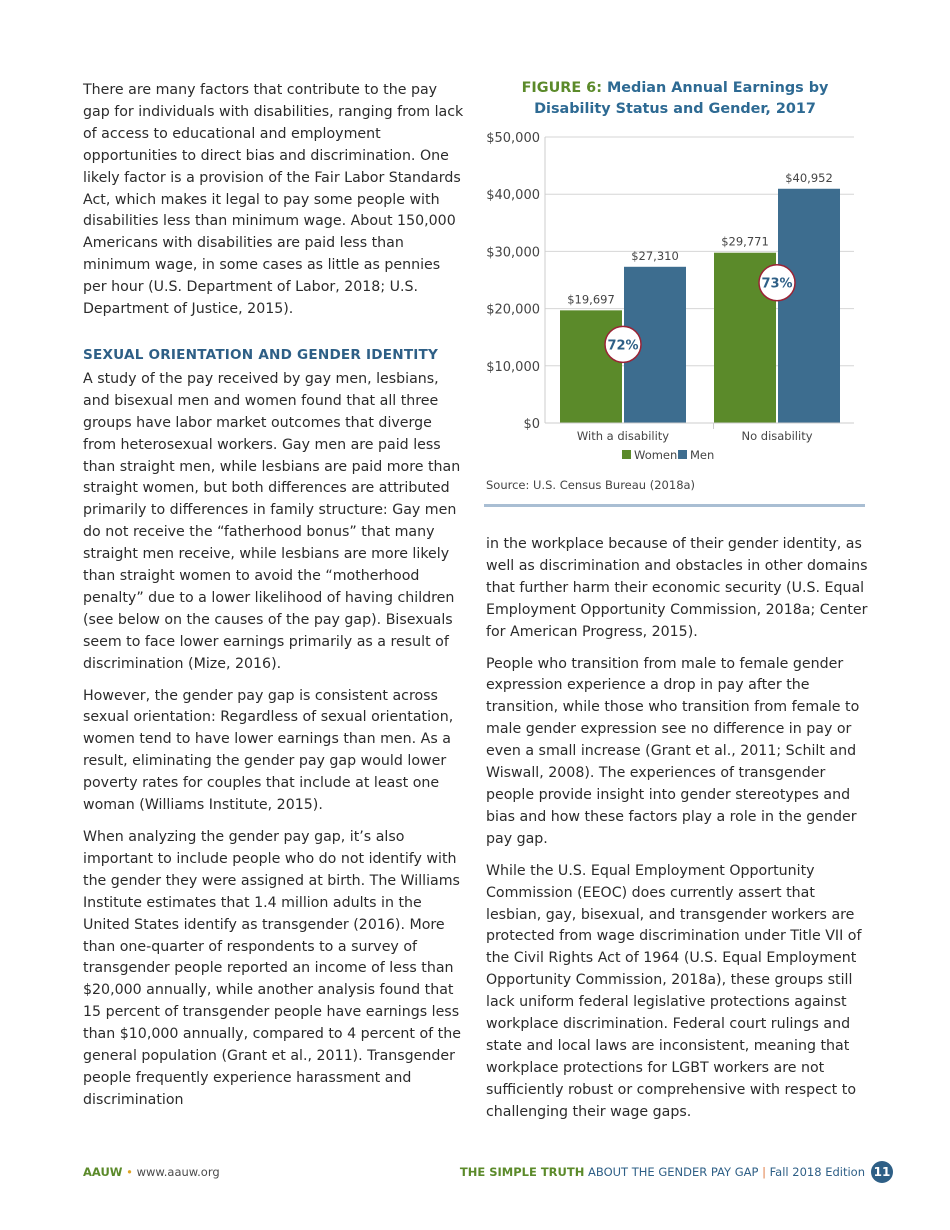 This screenshot has height=1230, width=950. I want to click on x-tick-label: With a disability, so click(623, 436).